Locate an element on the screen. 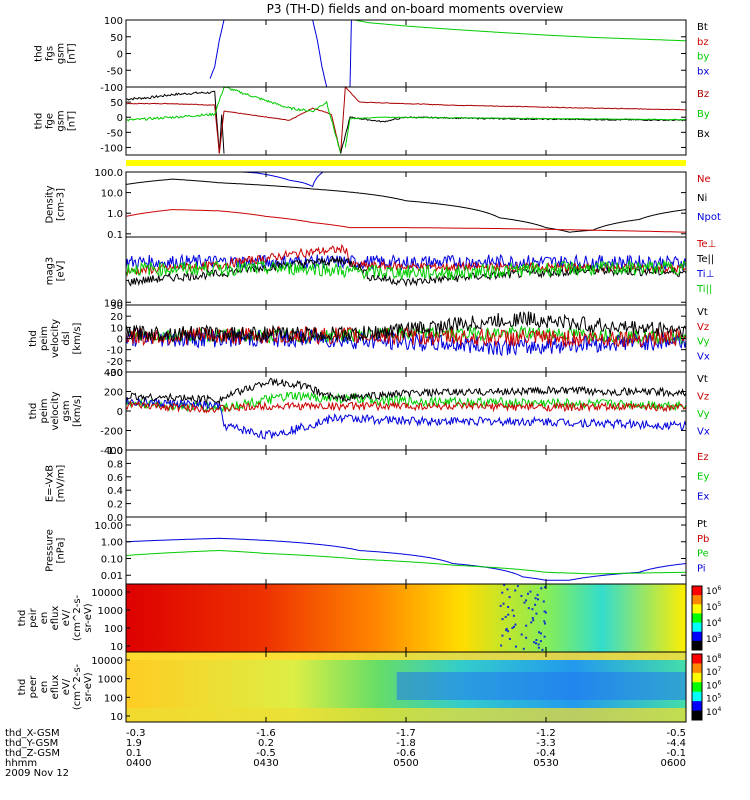 Image resolution: width=750 pixels, height=800 pixels. y-axis-label: fgs is located at coordinates (50, 53).